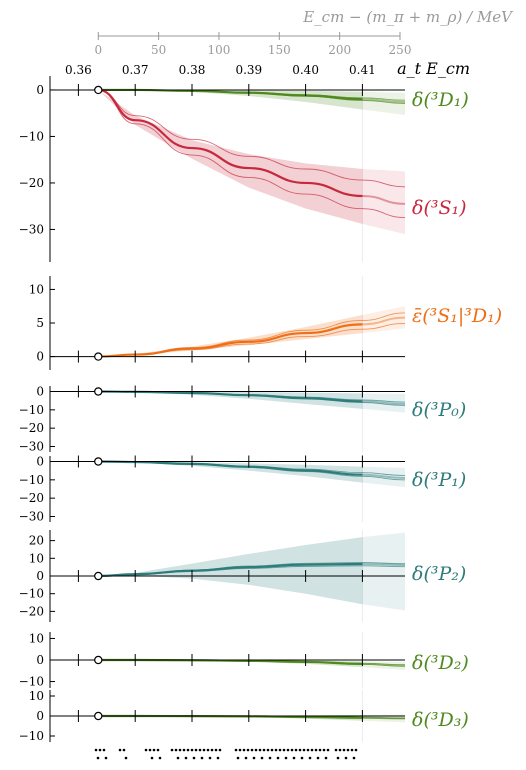  I want to click on panel-label: δ(³P₀), so click(439, 410).